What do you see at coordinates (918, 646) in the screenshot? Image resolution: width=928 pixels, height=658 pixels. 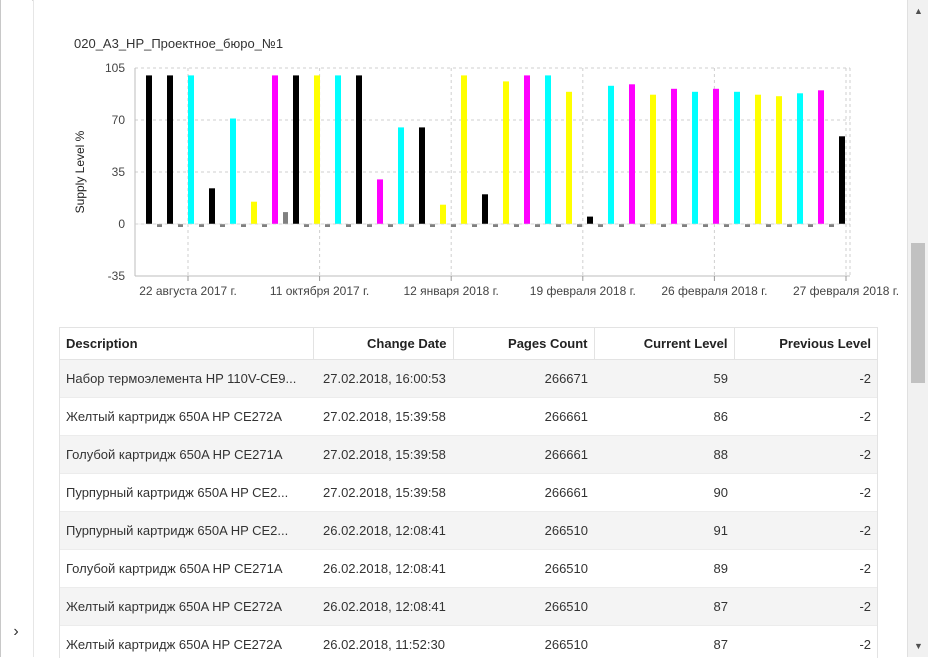 I see `arrow-down-icon: ▼` at bounding box center [918, 646].